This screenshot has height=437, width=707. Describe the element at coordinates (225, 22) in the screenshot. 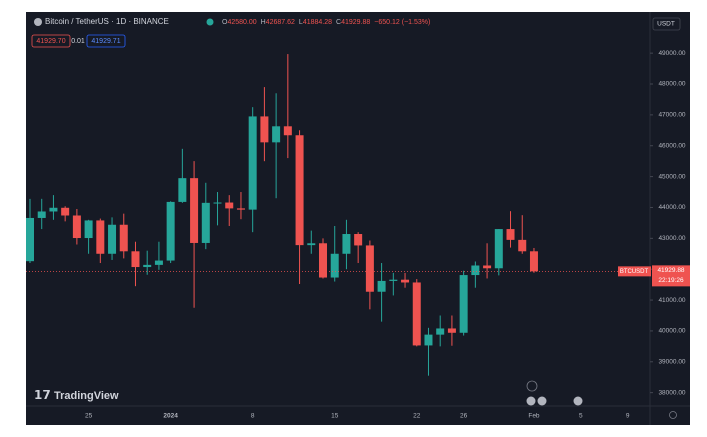

I see `ohlc-label: O` at that location.